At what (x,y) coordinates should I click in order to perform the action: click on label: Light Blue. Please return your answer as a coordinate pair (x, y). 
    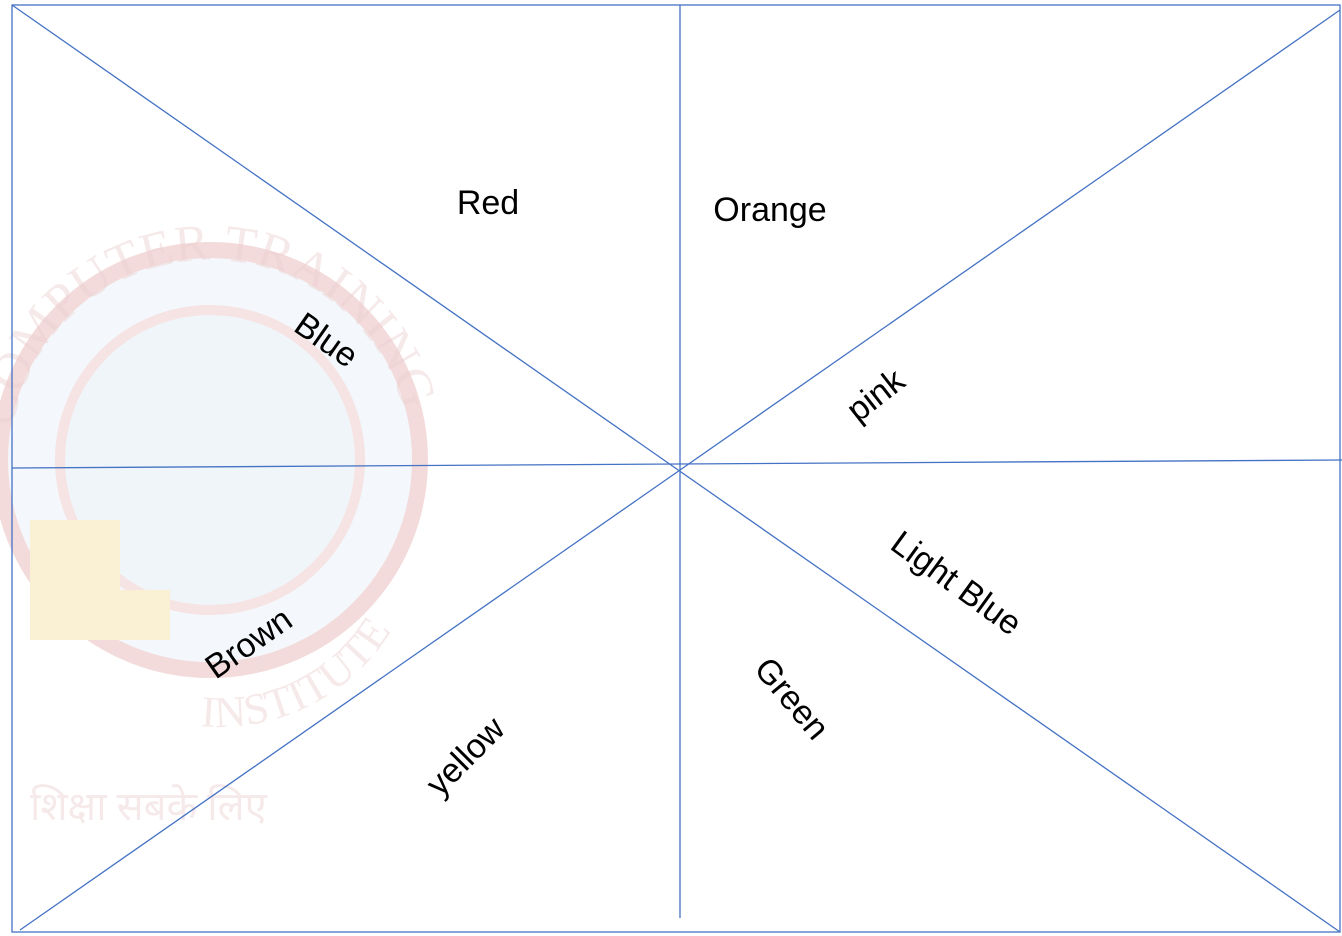
    Looking at the image, I should click on (956, 584).